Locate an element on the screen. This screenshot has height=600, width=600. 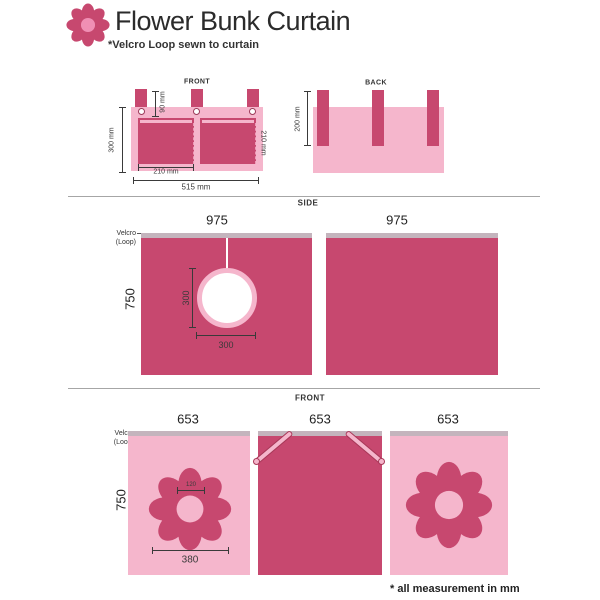
velcro-pointer-line is located at coordinates (140, 233).